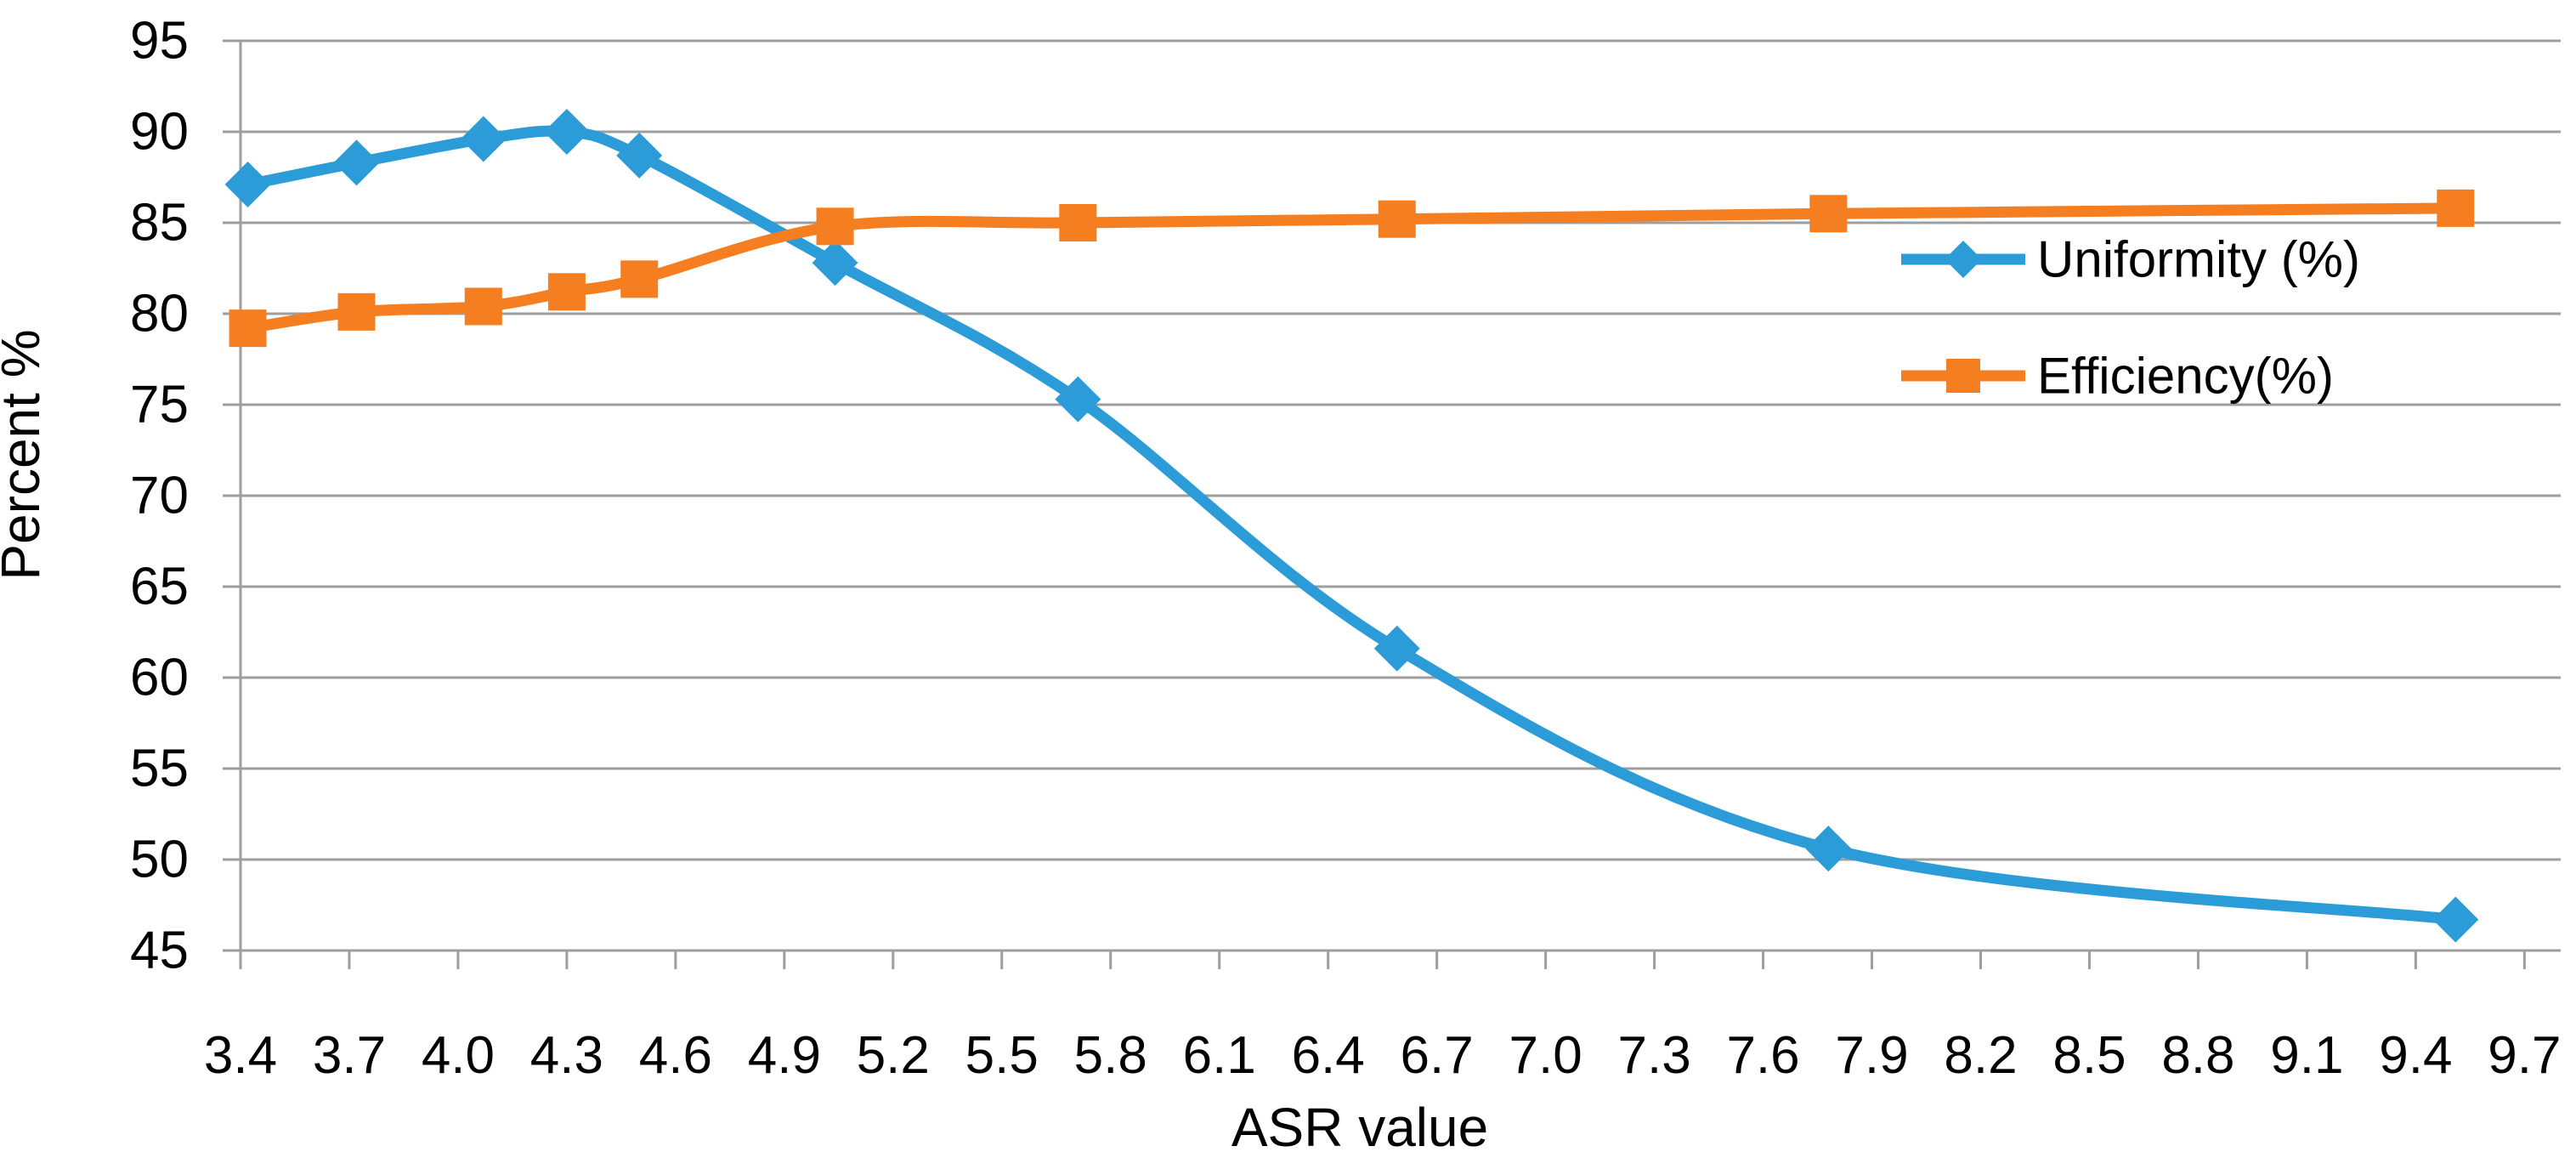 This screenshot has height=1169, width=2576. Describe the element at coordinates (459, 1055) in the screenshot. I see `x-tick-label: 4.0` at that location.